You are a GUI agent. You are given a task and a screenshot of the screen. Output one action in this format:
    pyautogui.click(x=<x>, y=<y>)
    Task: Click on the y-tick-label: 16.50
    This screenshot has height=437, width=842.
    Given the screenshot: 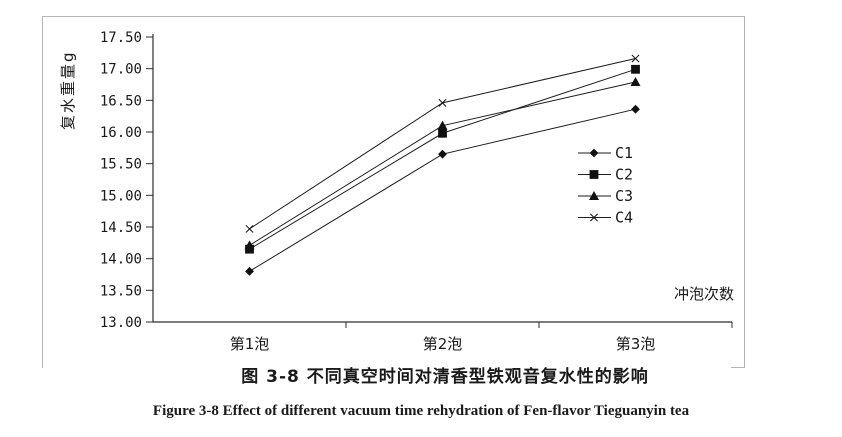 What is the action you would take?
    pyautogui.click(x=121, y=101)
    